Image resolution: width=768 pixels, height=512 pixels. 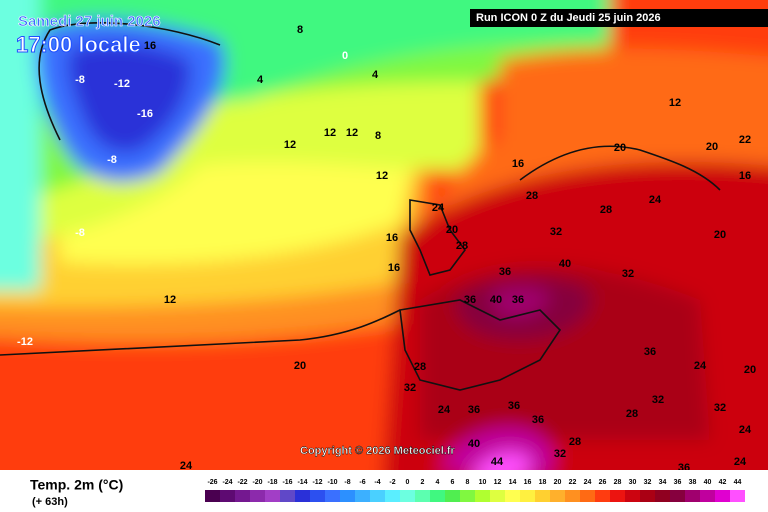 I want to click on scale-label: 30, so click(x=633, y=482).